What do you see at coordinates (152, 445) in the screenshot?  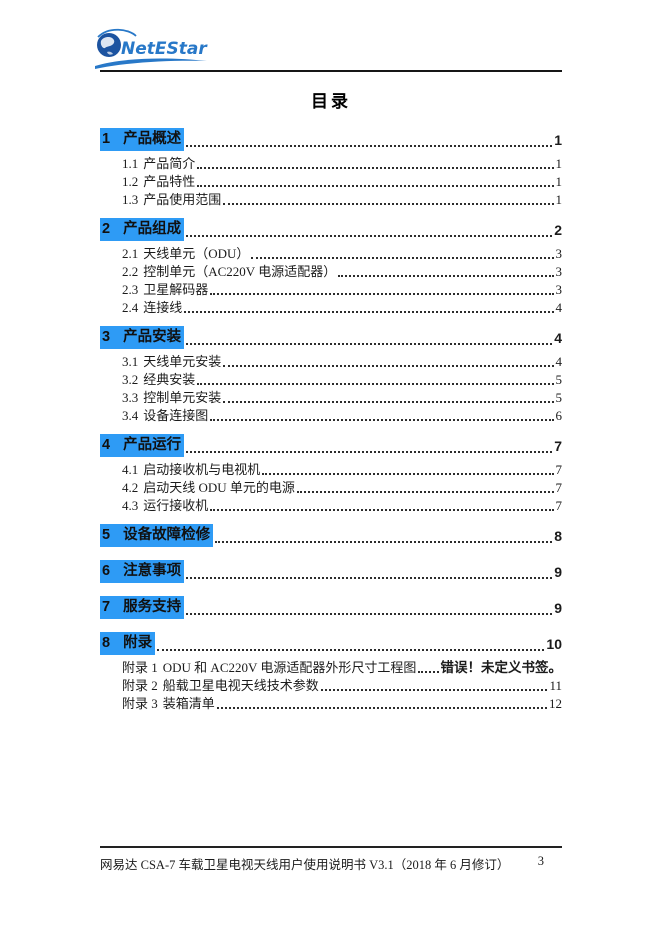 I see `toc-entry-label: 产品运行` at bounding box center [152, 445].